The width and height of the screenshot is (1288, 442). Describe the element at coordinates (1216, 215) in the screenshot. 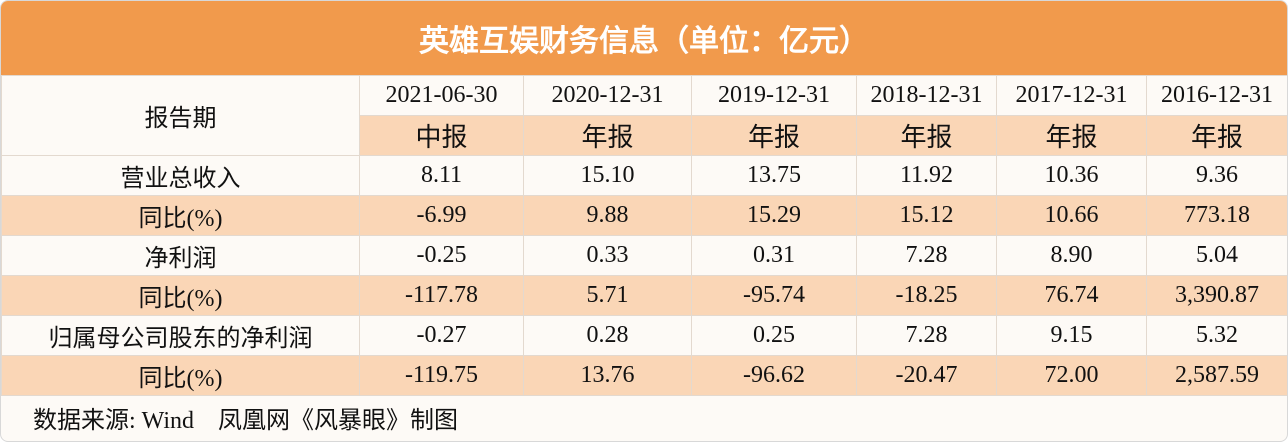

I see `cell: 773.18` at that location.